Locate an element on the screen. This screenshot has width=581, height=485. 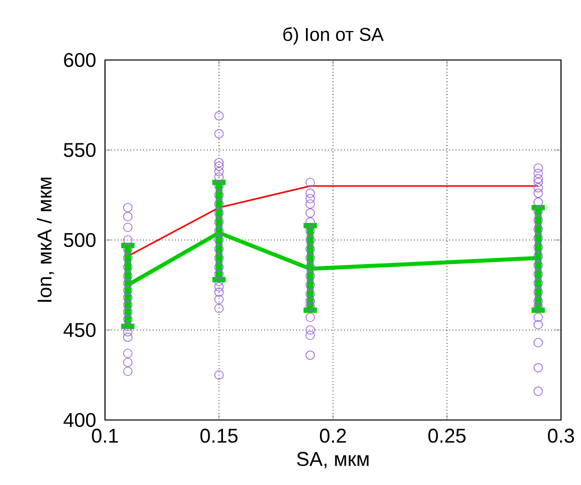
y-tick-label: 550 is located at coordinates (80, 150).